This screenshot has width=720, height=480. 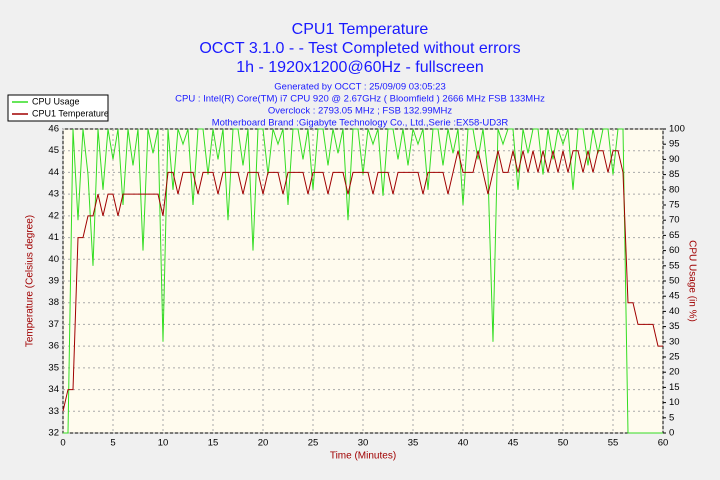 What do you see at coordinates (563, 443) in the screenshot?
I see `x-tick-label: 50` at bounding box center [563, 443].